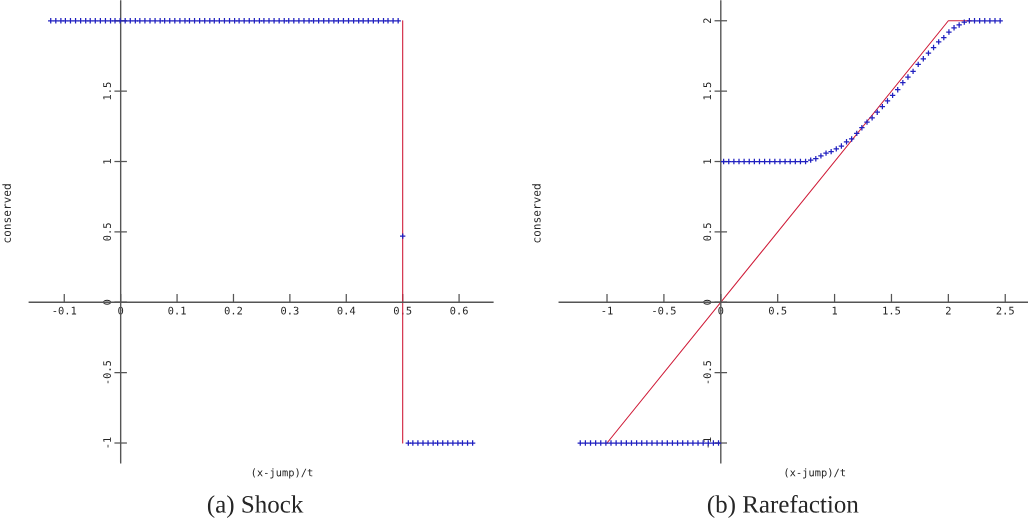 This screenshot has width=1028, height=526. What do you see at coordinates (607, 310) in the screenshot?
I see `x-tick-label: -1` at bounding box center [607, 310].